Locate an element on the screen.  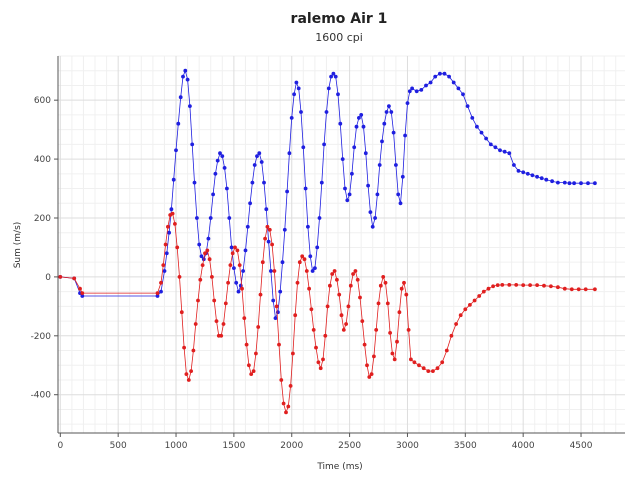
y-tick-label: 400 is located at coordinates (42, 160).